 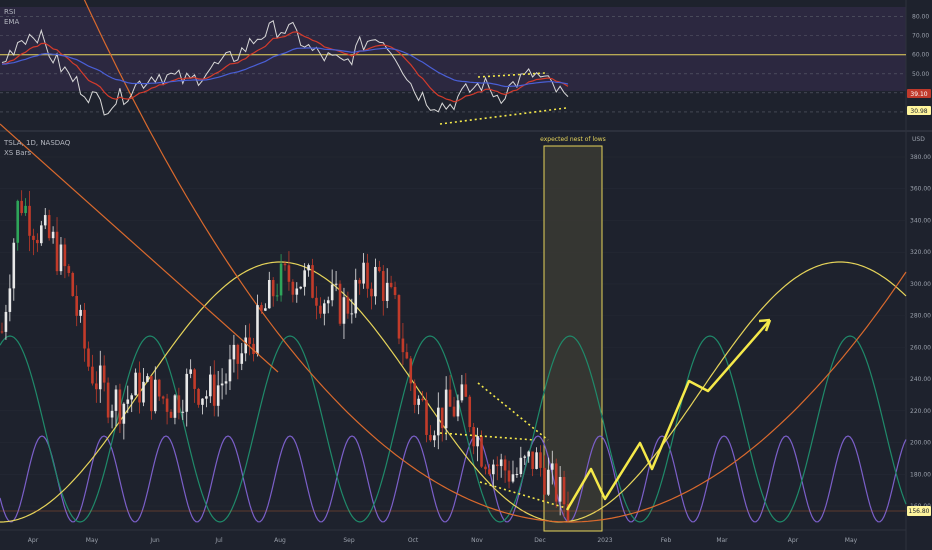 I want to click on rsi-wedge-dotted, so click(x=503, y=98).